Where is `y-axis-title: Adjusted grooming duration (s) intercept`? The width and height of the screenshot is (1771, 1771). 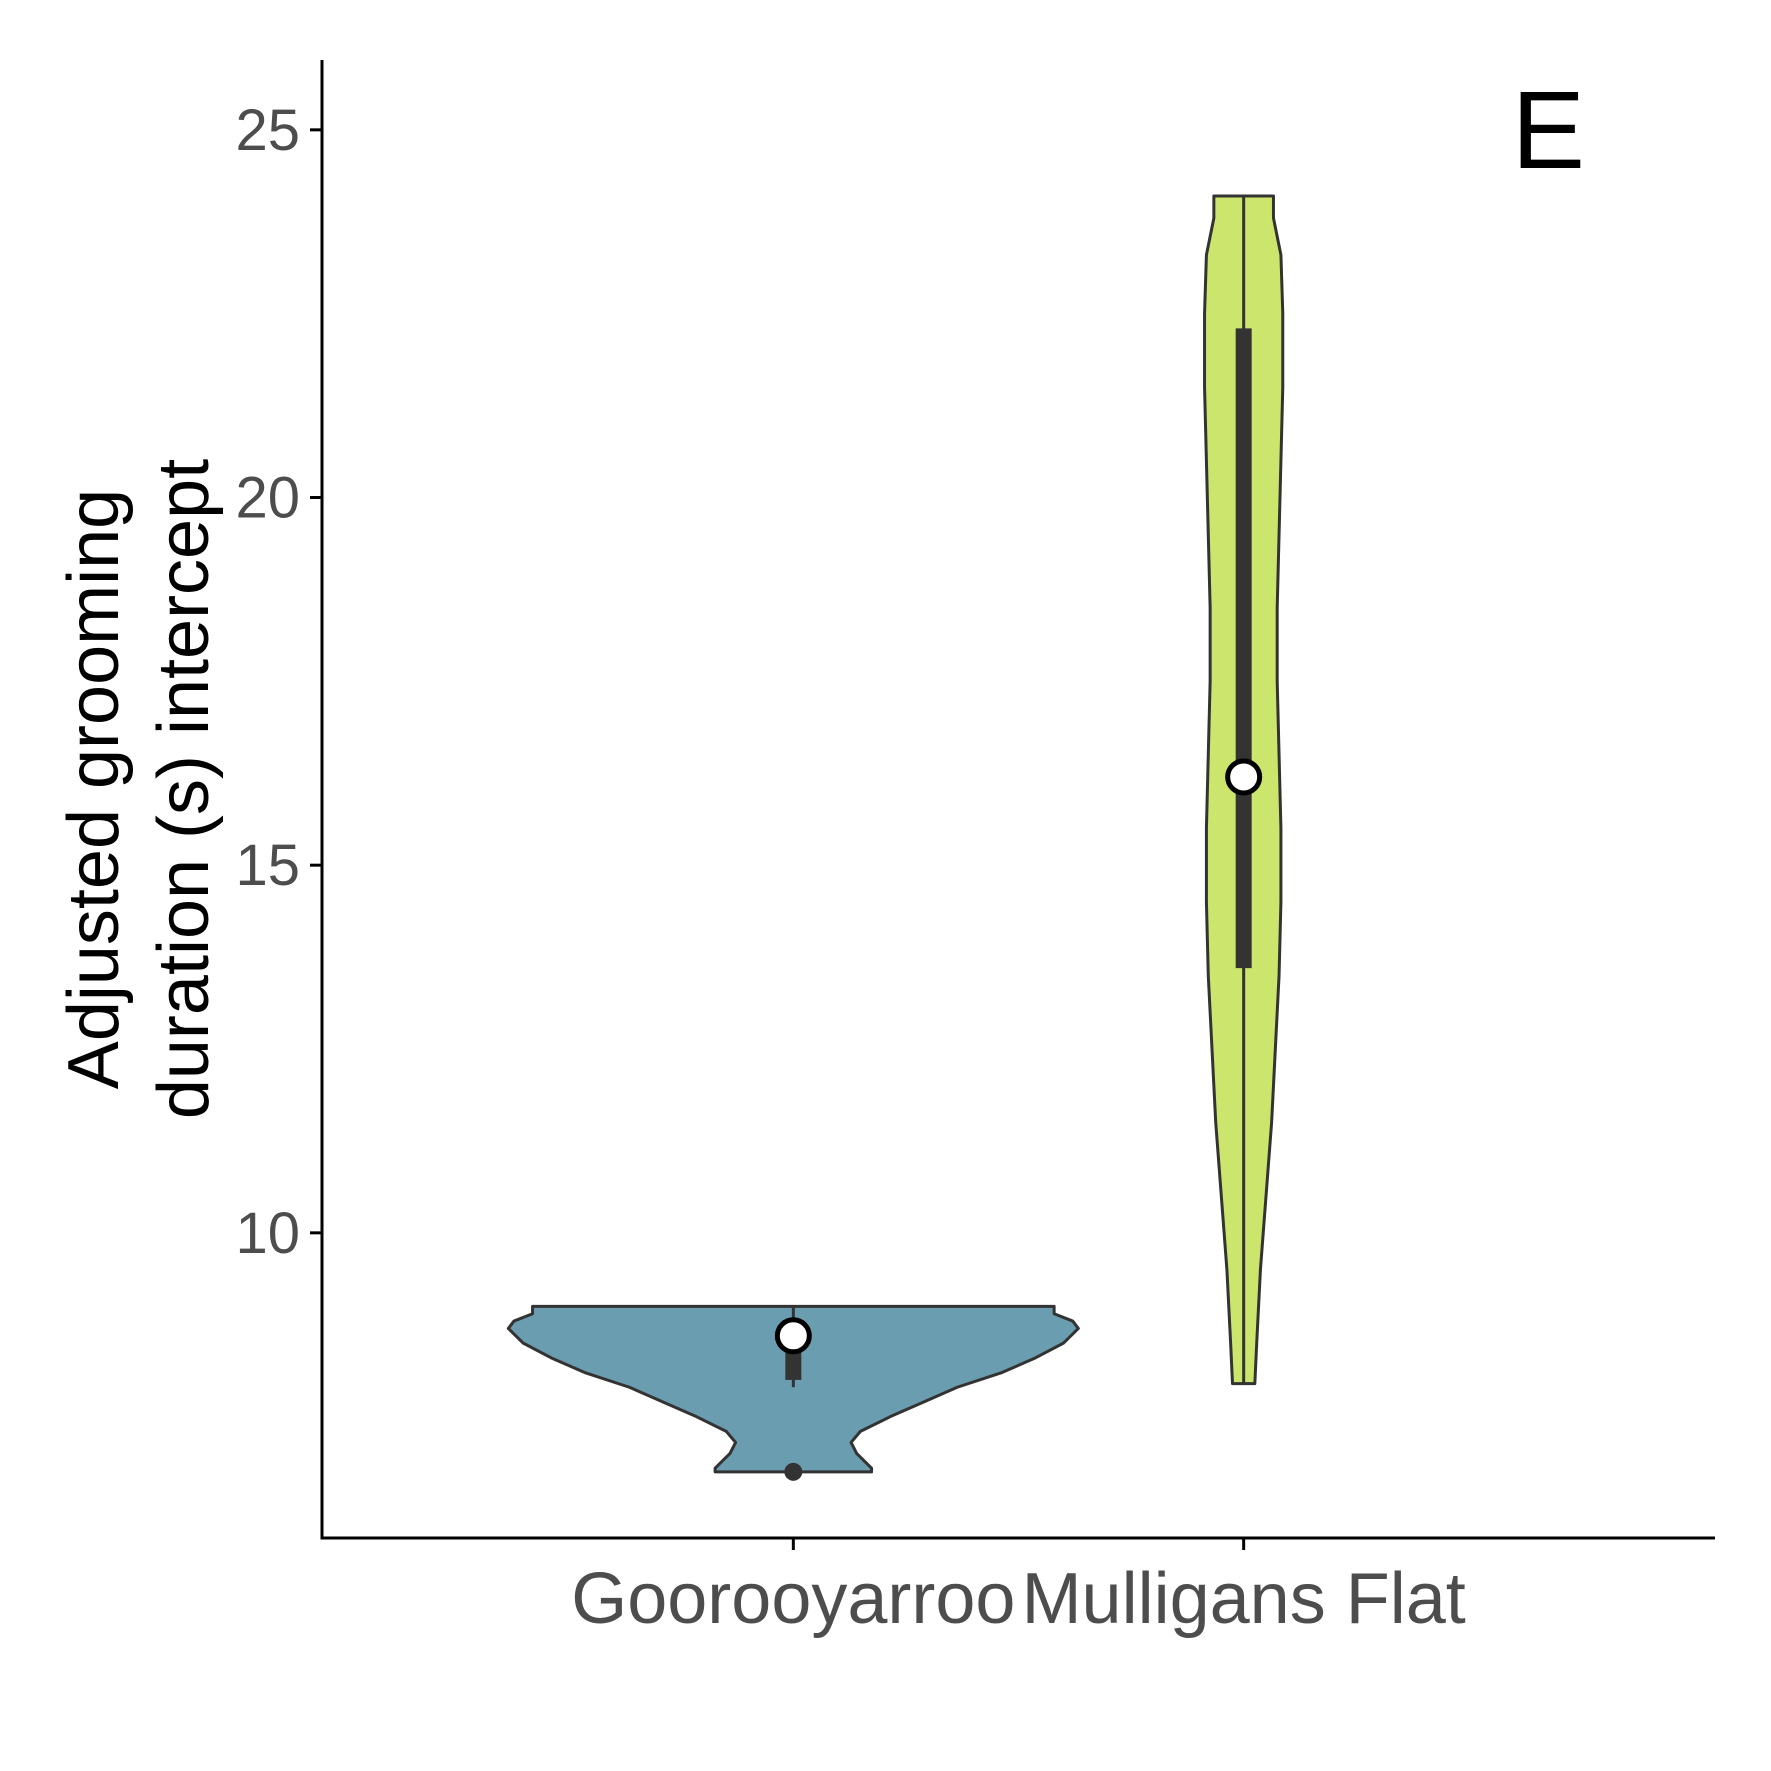
y-axis-title: Adjusted grooming duration (s) intercept is located at coordinates (139, 789).